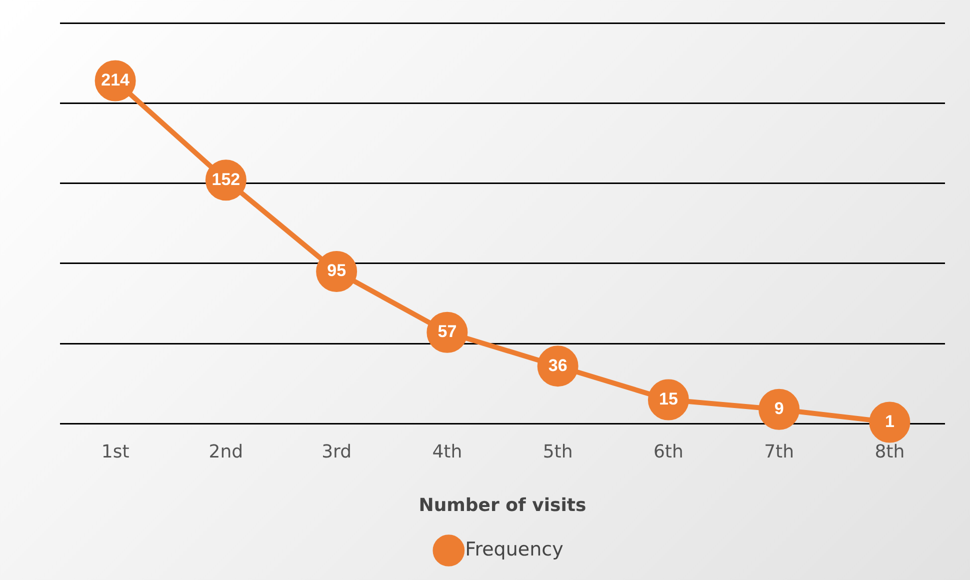 The height and width of the screenshot is (580, 970). What do you see at coordinates (336, 270) in the screenshot?
I see `data-label: 95` at bounding box center [336, 270].